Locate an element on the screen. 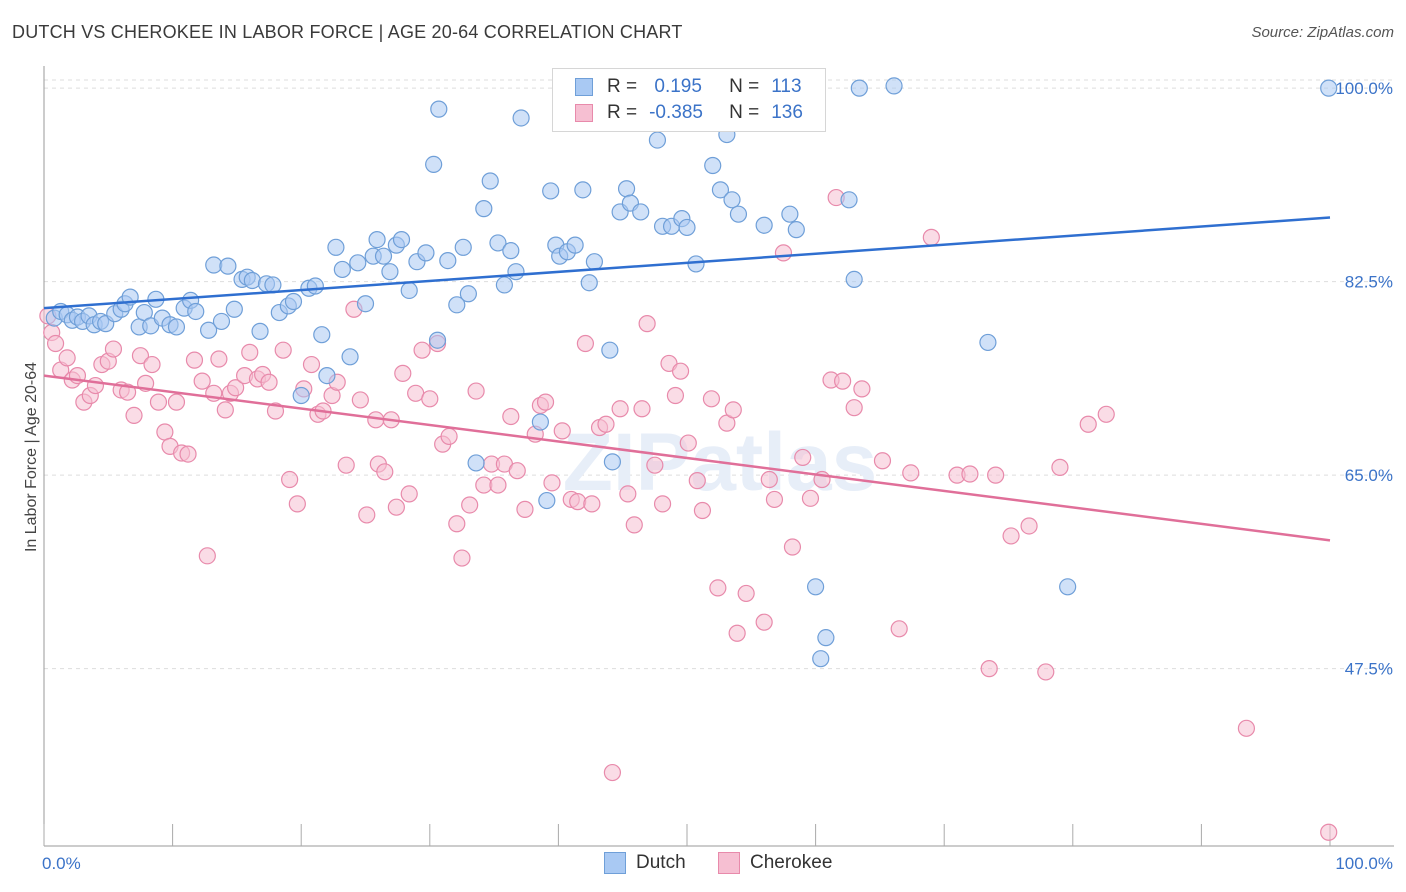 This screenshot has height=892, width=1406. dutch-r-label: R = is located at coordinates (622, 86).